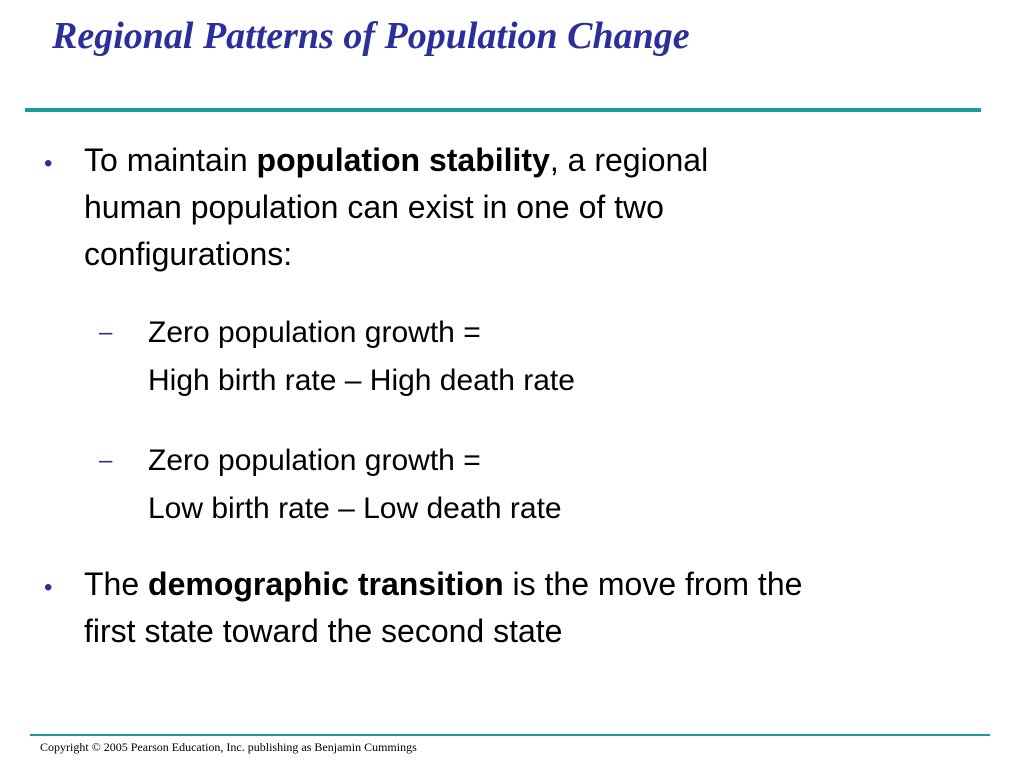  What do you see at coordinates (361, 380) in the screenshot?
I see `subbullet-line: High birth rate – High death rate` at bounding box center [361, 380].